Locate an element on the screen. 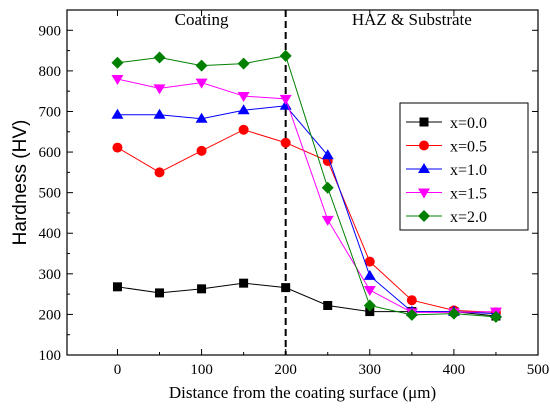  x-axis-title: Distance from the coating surface (μm) is located at coordinates (302, 392).